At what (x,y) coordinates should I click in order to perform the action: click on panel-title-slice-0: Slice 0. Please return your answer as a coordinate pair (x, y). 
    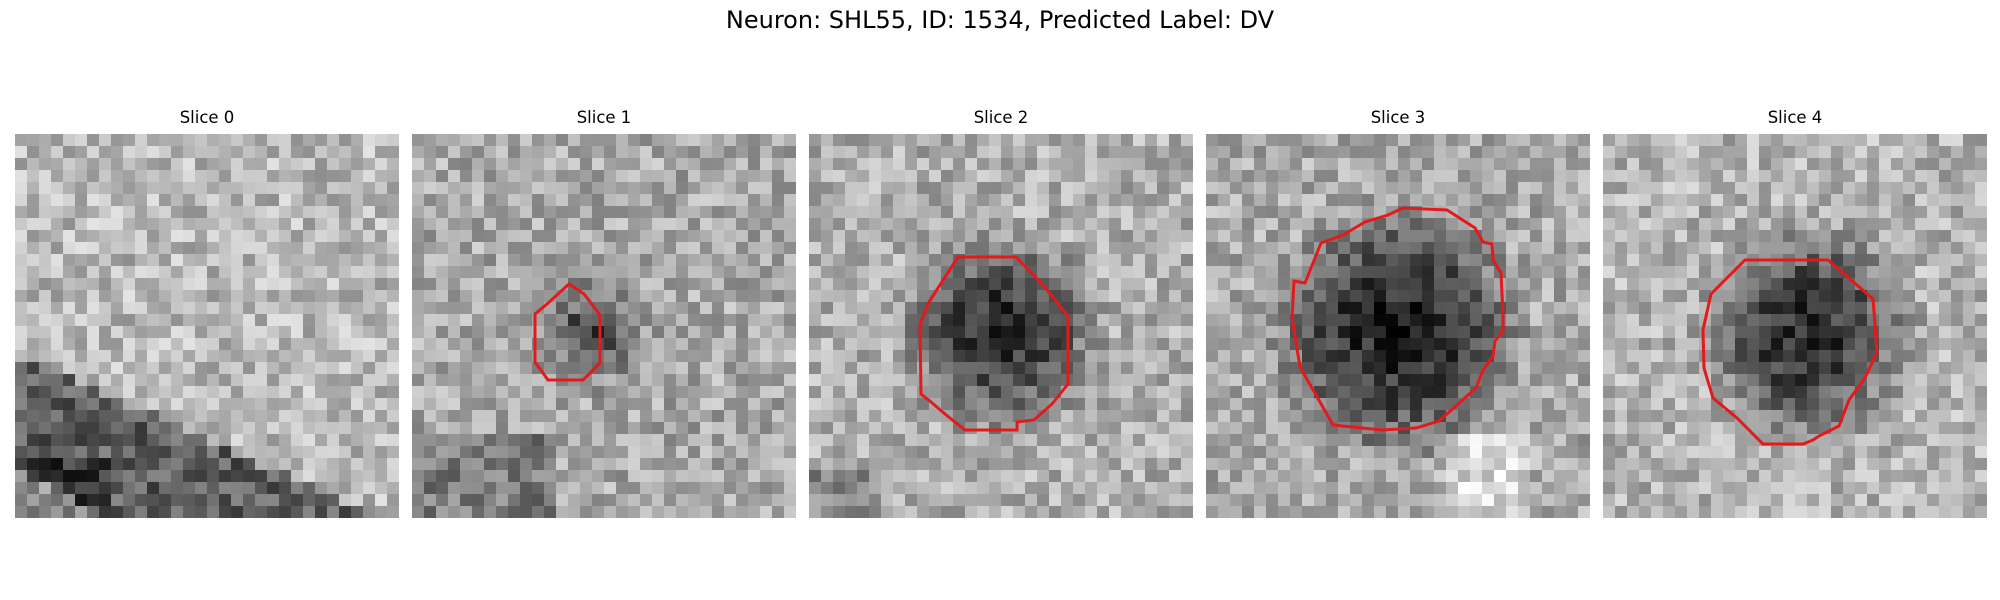
    Looking at the image, I should click on (207, 117).